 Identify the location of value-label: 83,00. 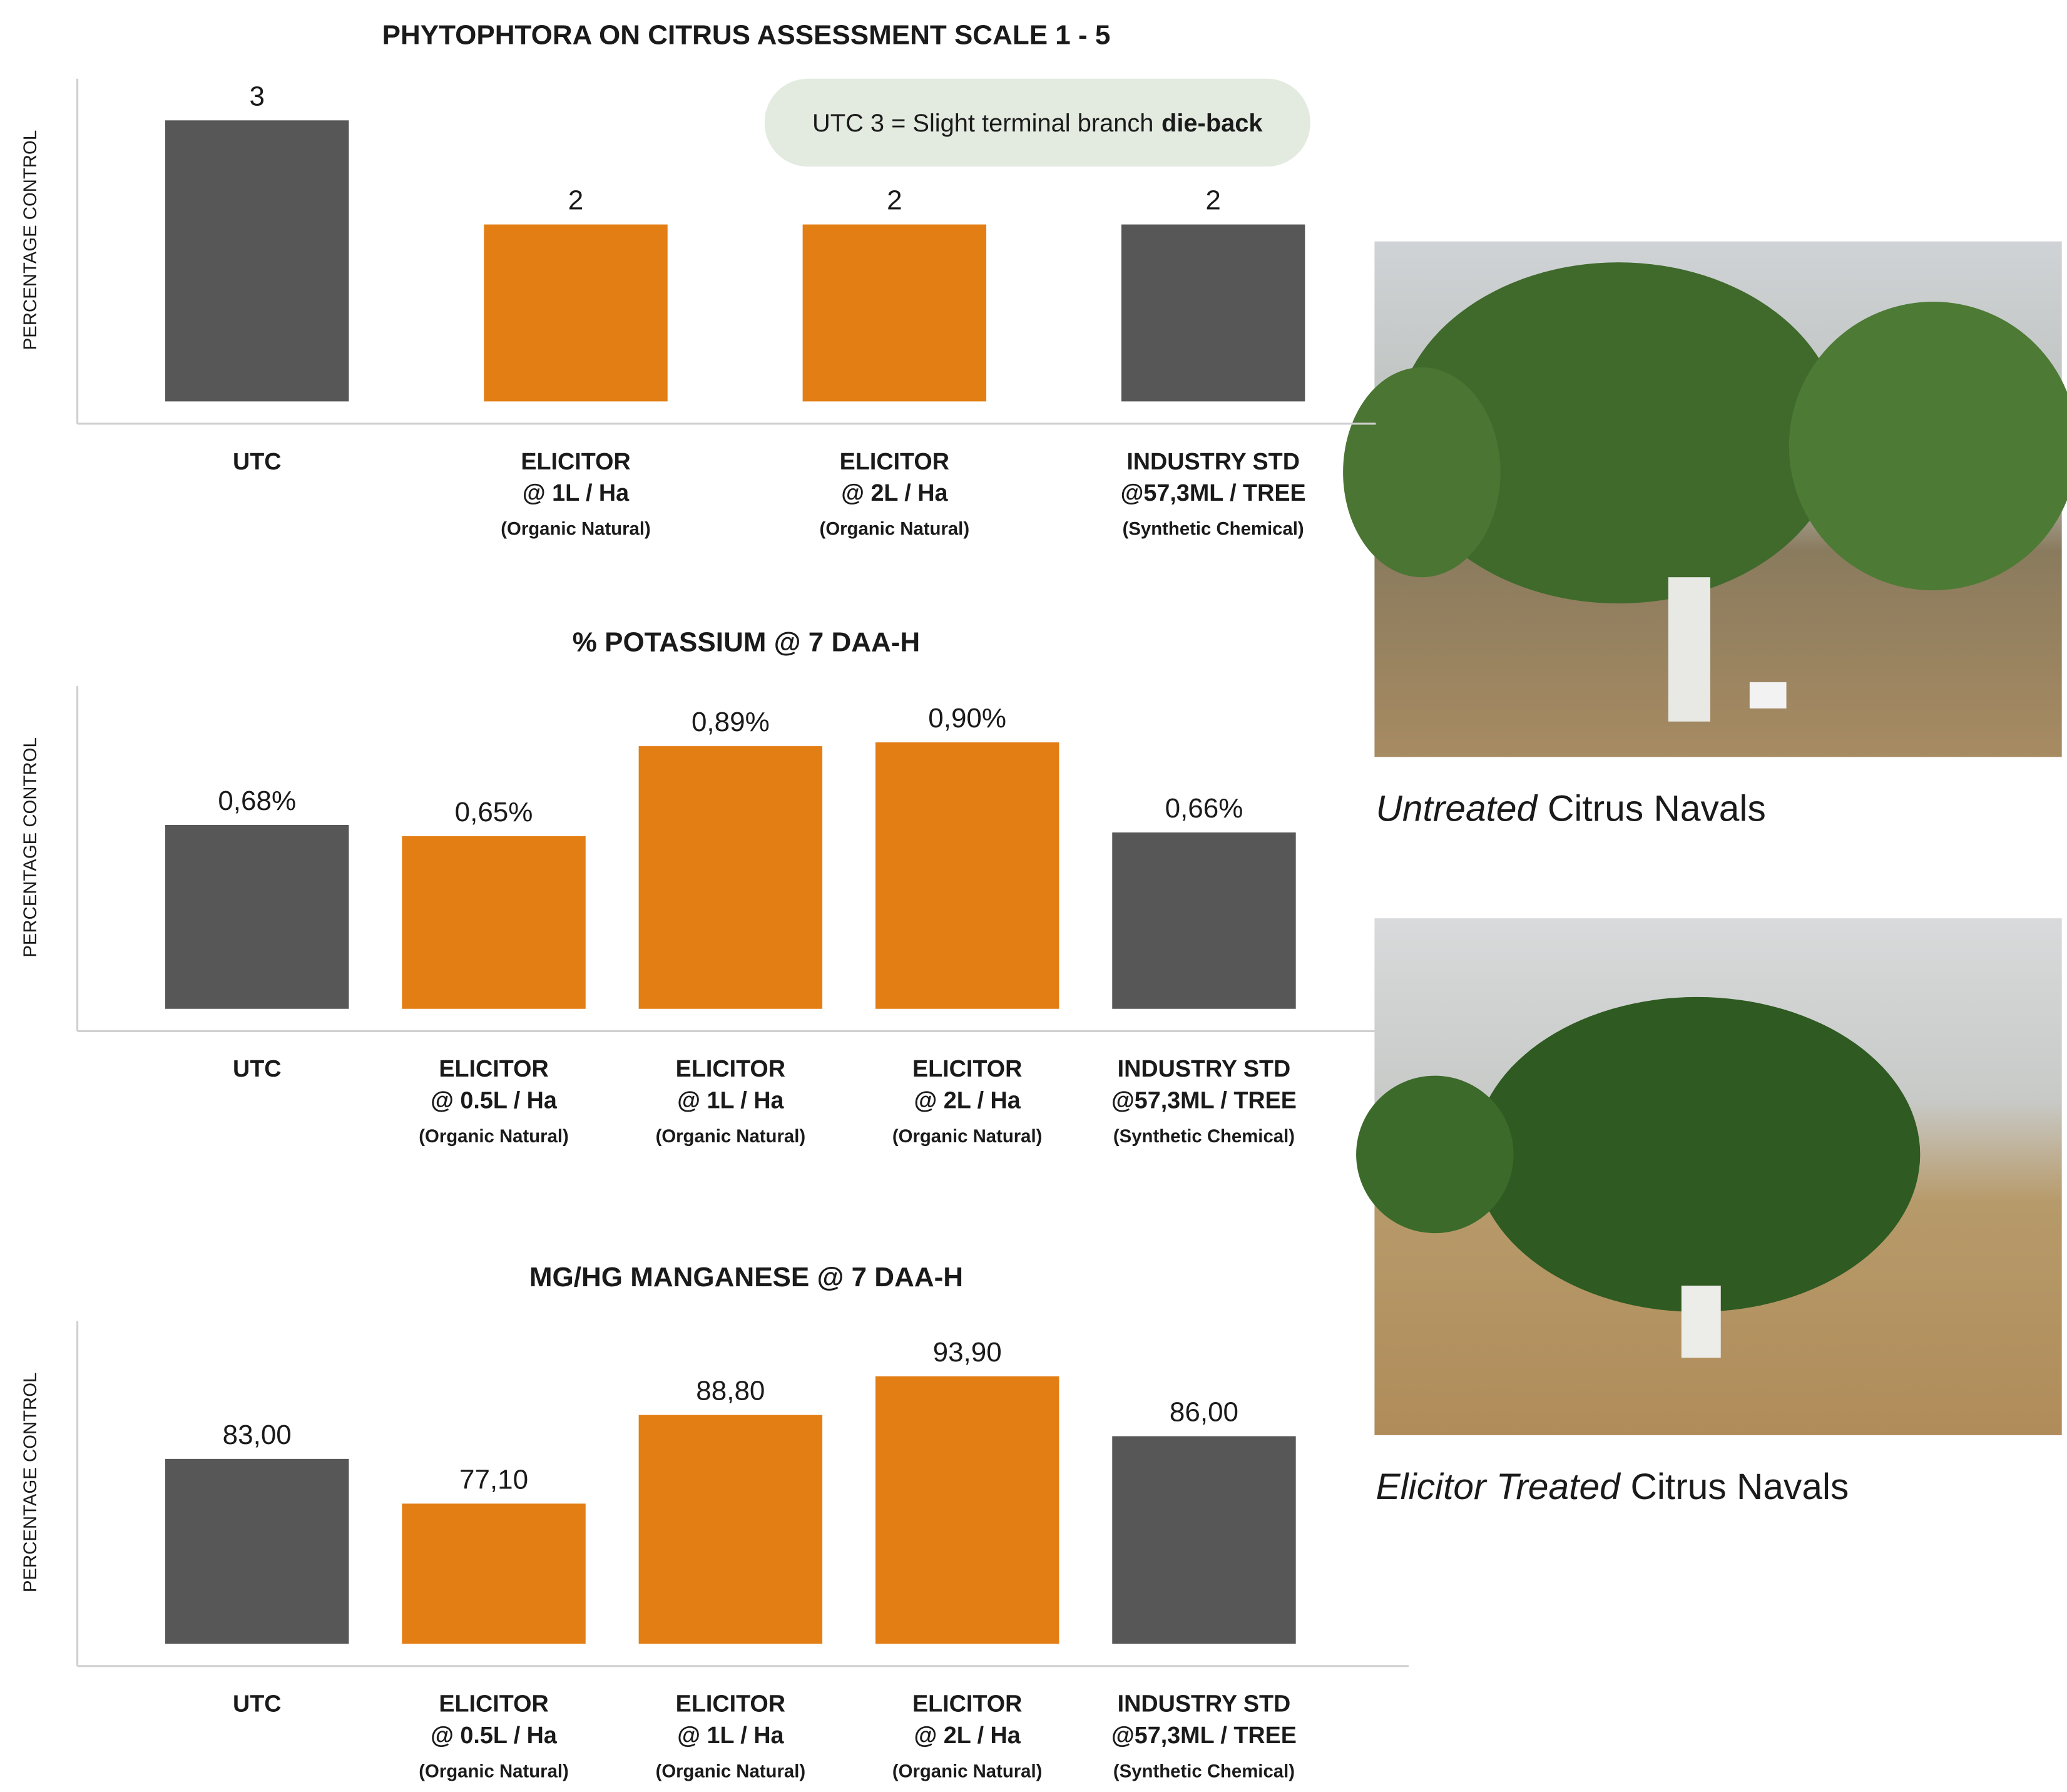
(257, 1435).